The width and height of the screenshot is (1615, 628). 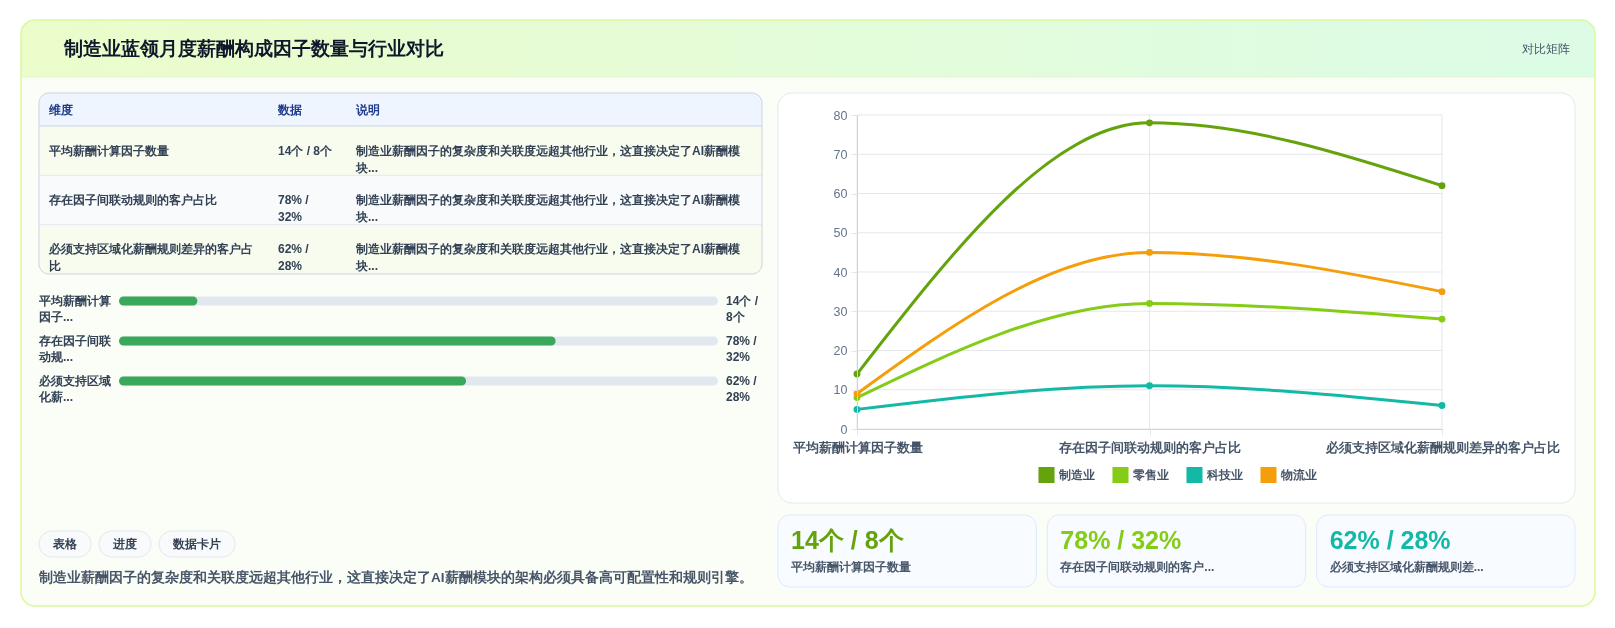 I want to click on legend-label: 零售业, so click(x=1150, y=474).